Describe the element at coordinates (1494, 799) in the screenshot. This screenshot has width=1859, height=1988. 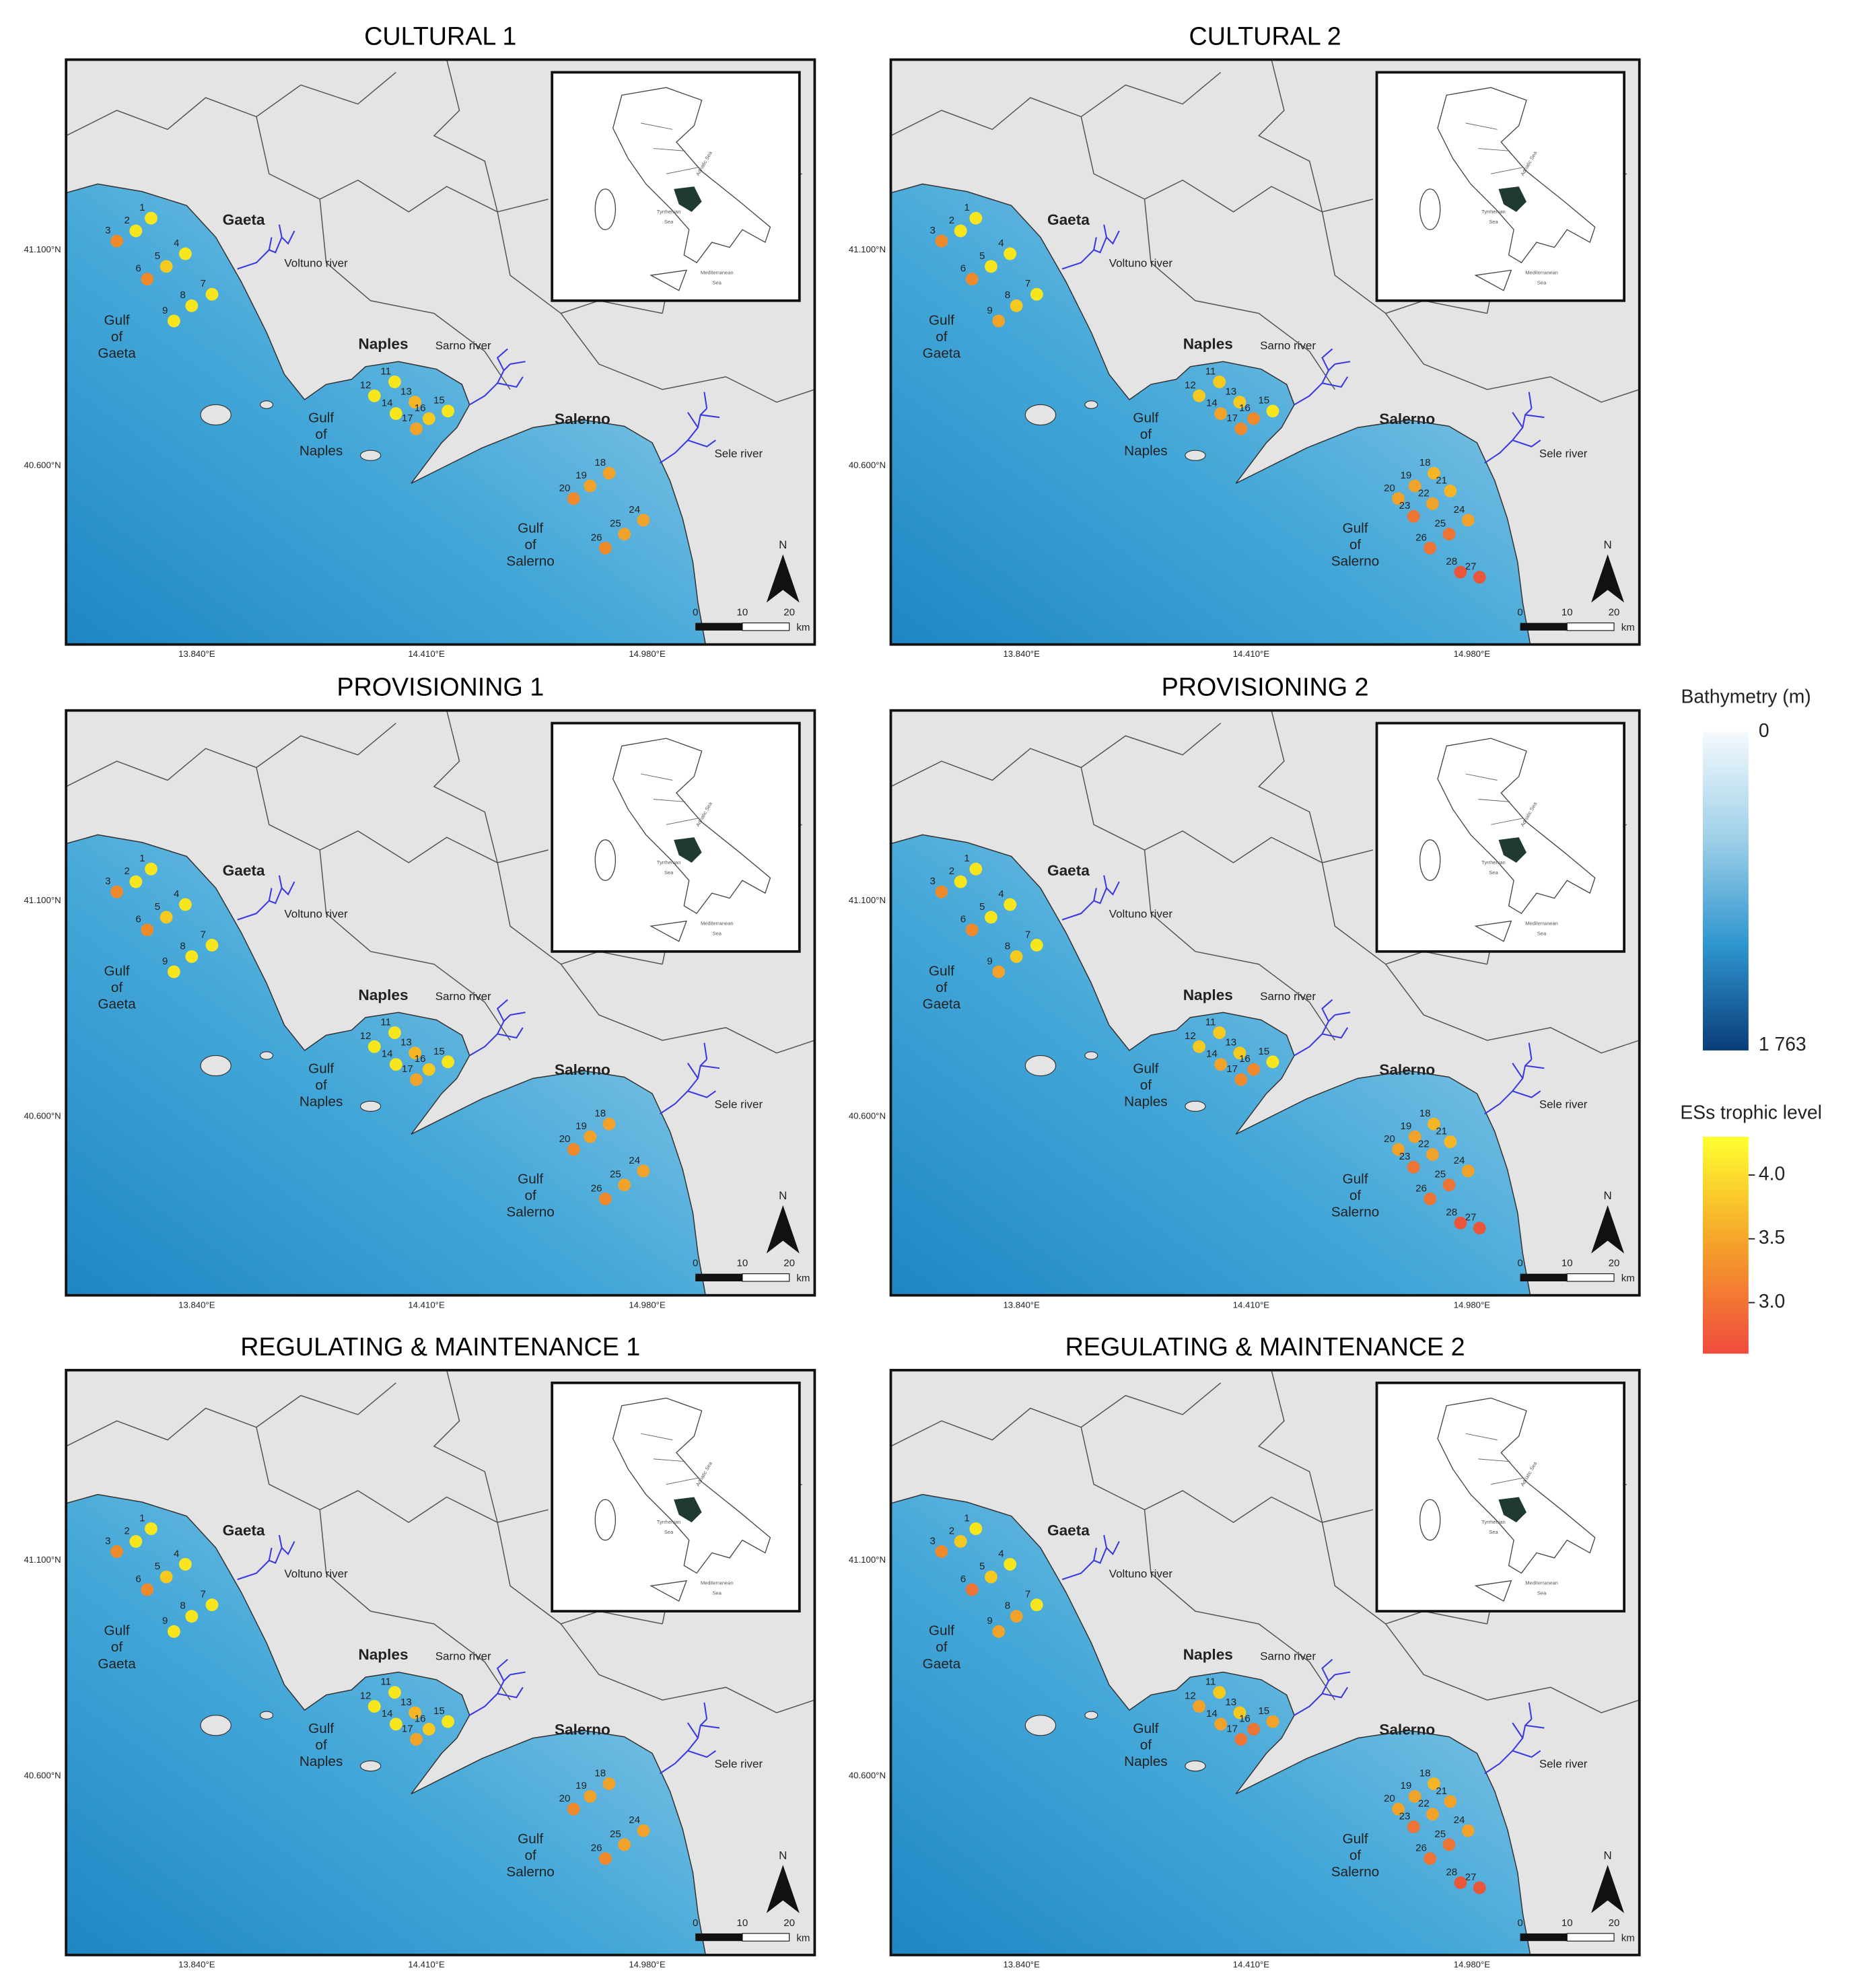
I see `inset-regions` at that location.